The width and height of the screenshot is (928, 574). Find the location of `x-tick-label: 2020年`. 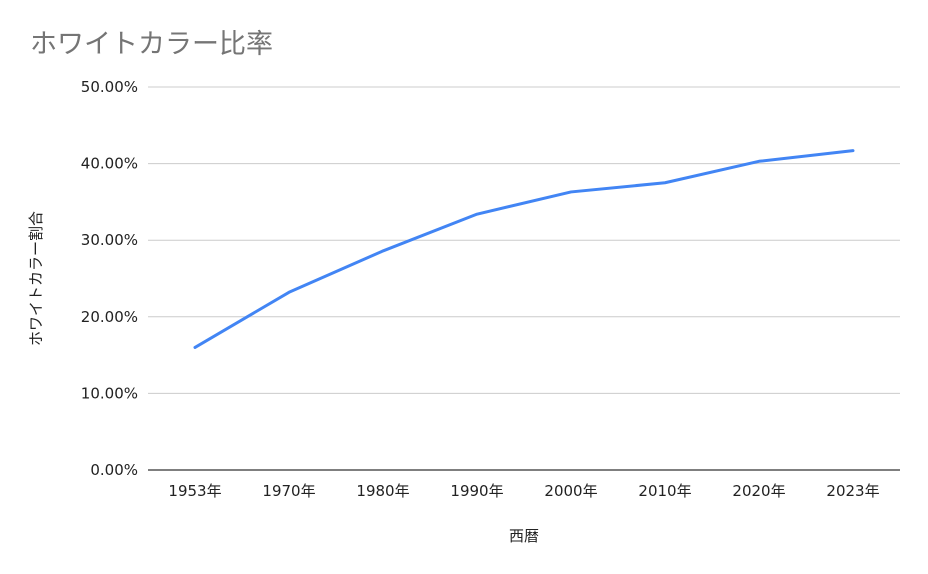

x-tick-label: 2020年 is located at coordinates (758, 491).